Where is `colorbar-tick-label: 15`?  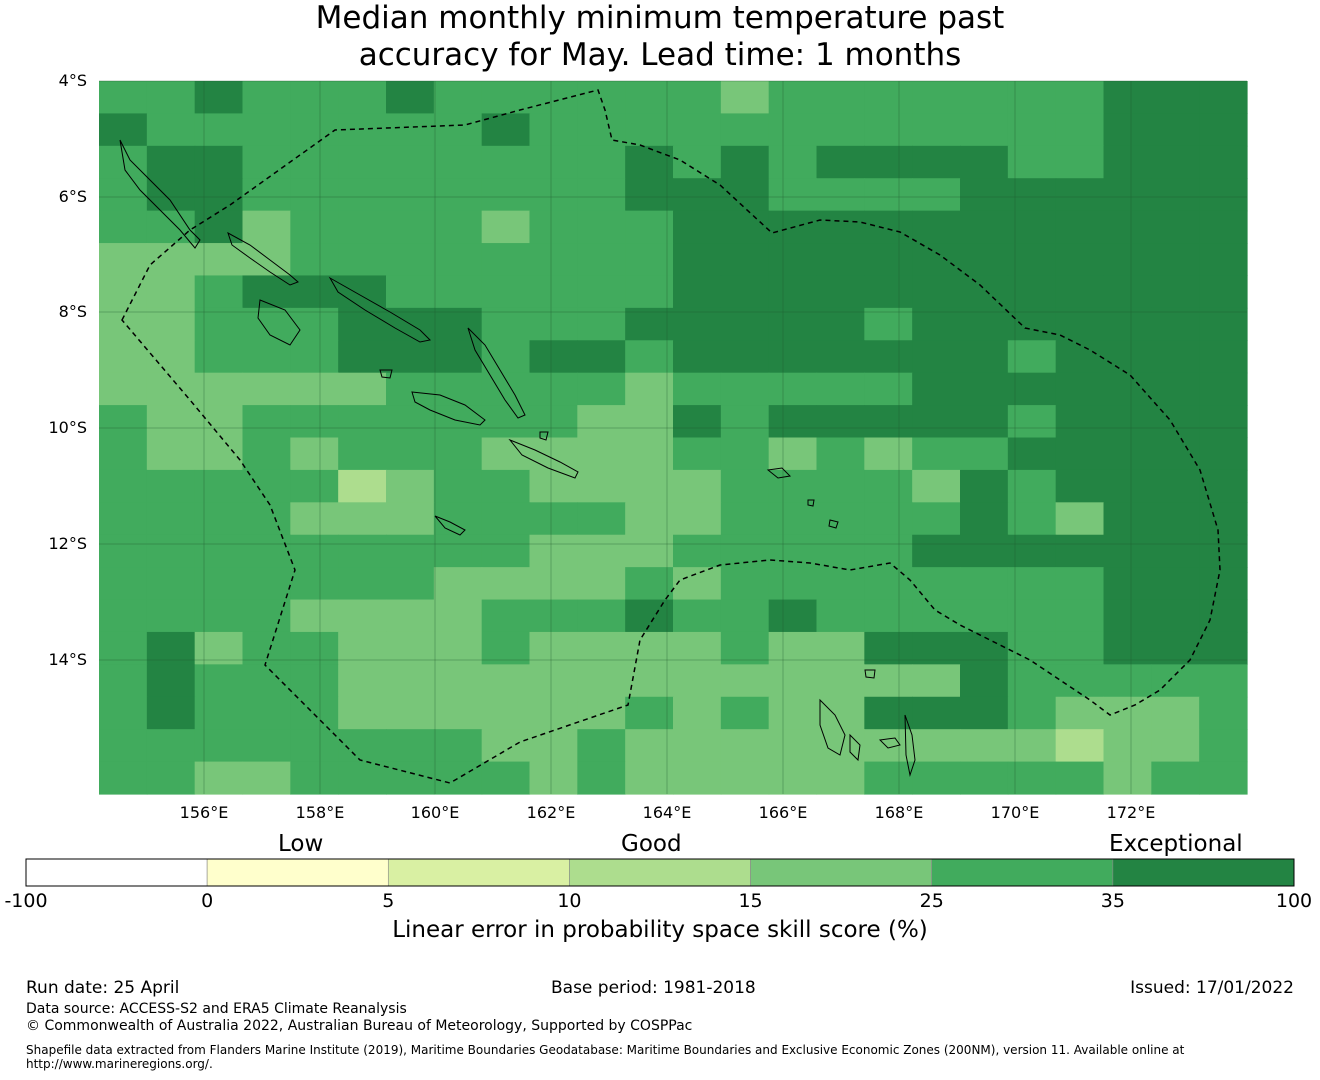
colorbar-tick-label: 15 is located at coordinates (750, 901).